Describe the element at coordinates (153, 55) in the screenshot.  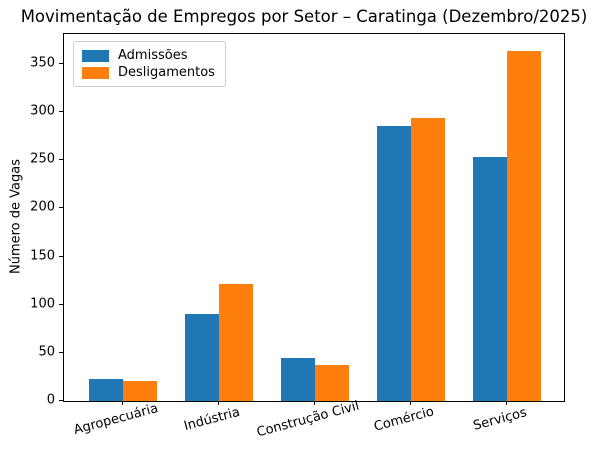
I see `legend-label-admissoes: Admissões` at that location.